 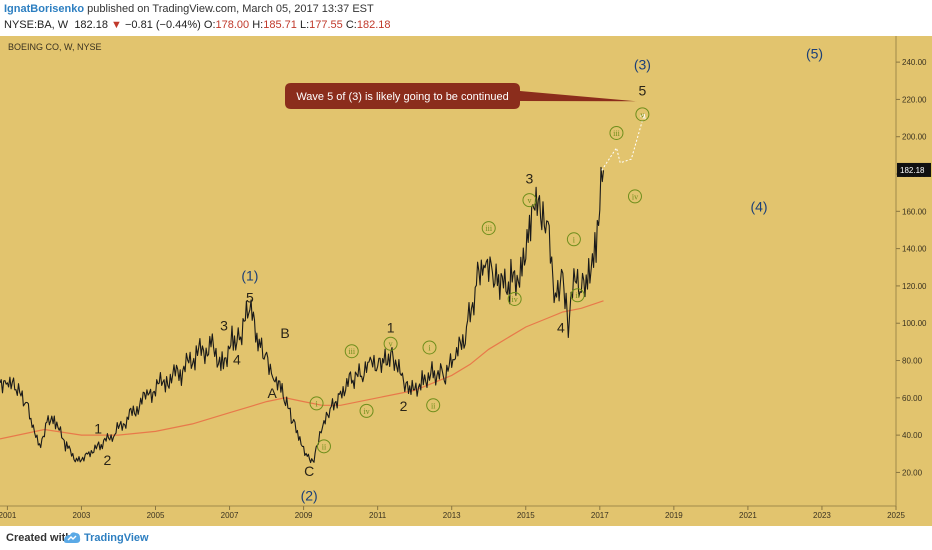 What do you see at coordinates (284, 333) in the screenshot?
I see `wave-label: B` at bounding box center [284, 333].